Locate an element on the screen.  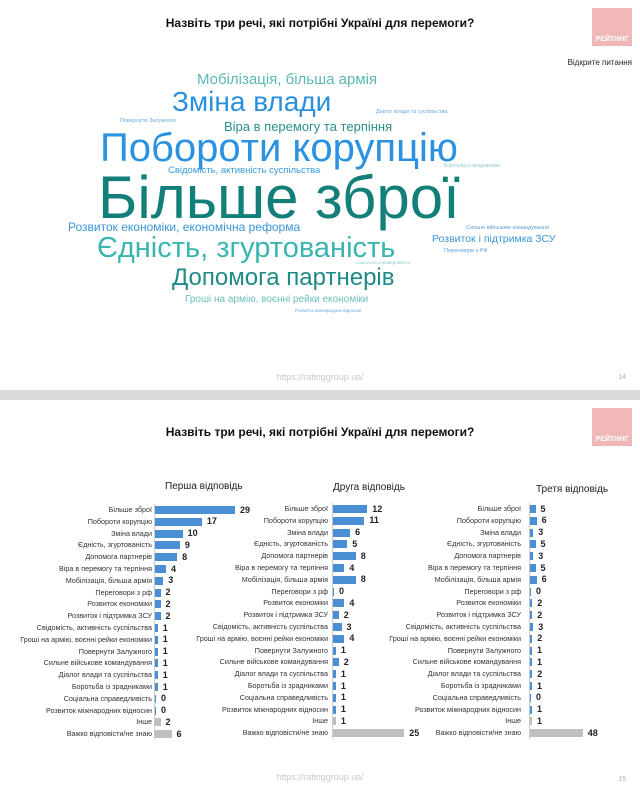
category-label: Важко відповісти/не знаю is located at coordinates (285, 733).